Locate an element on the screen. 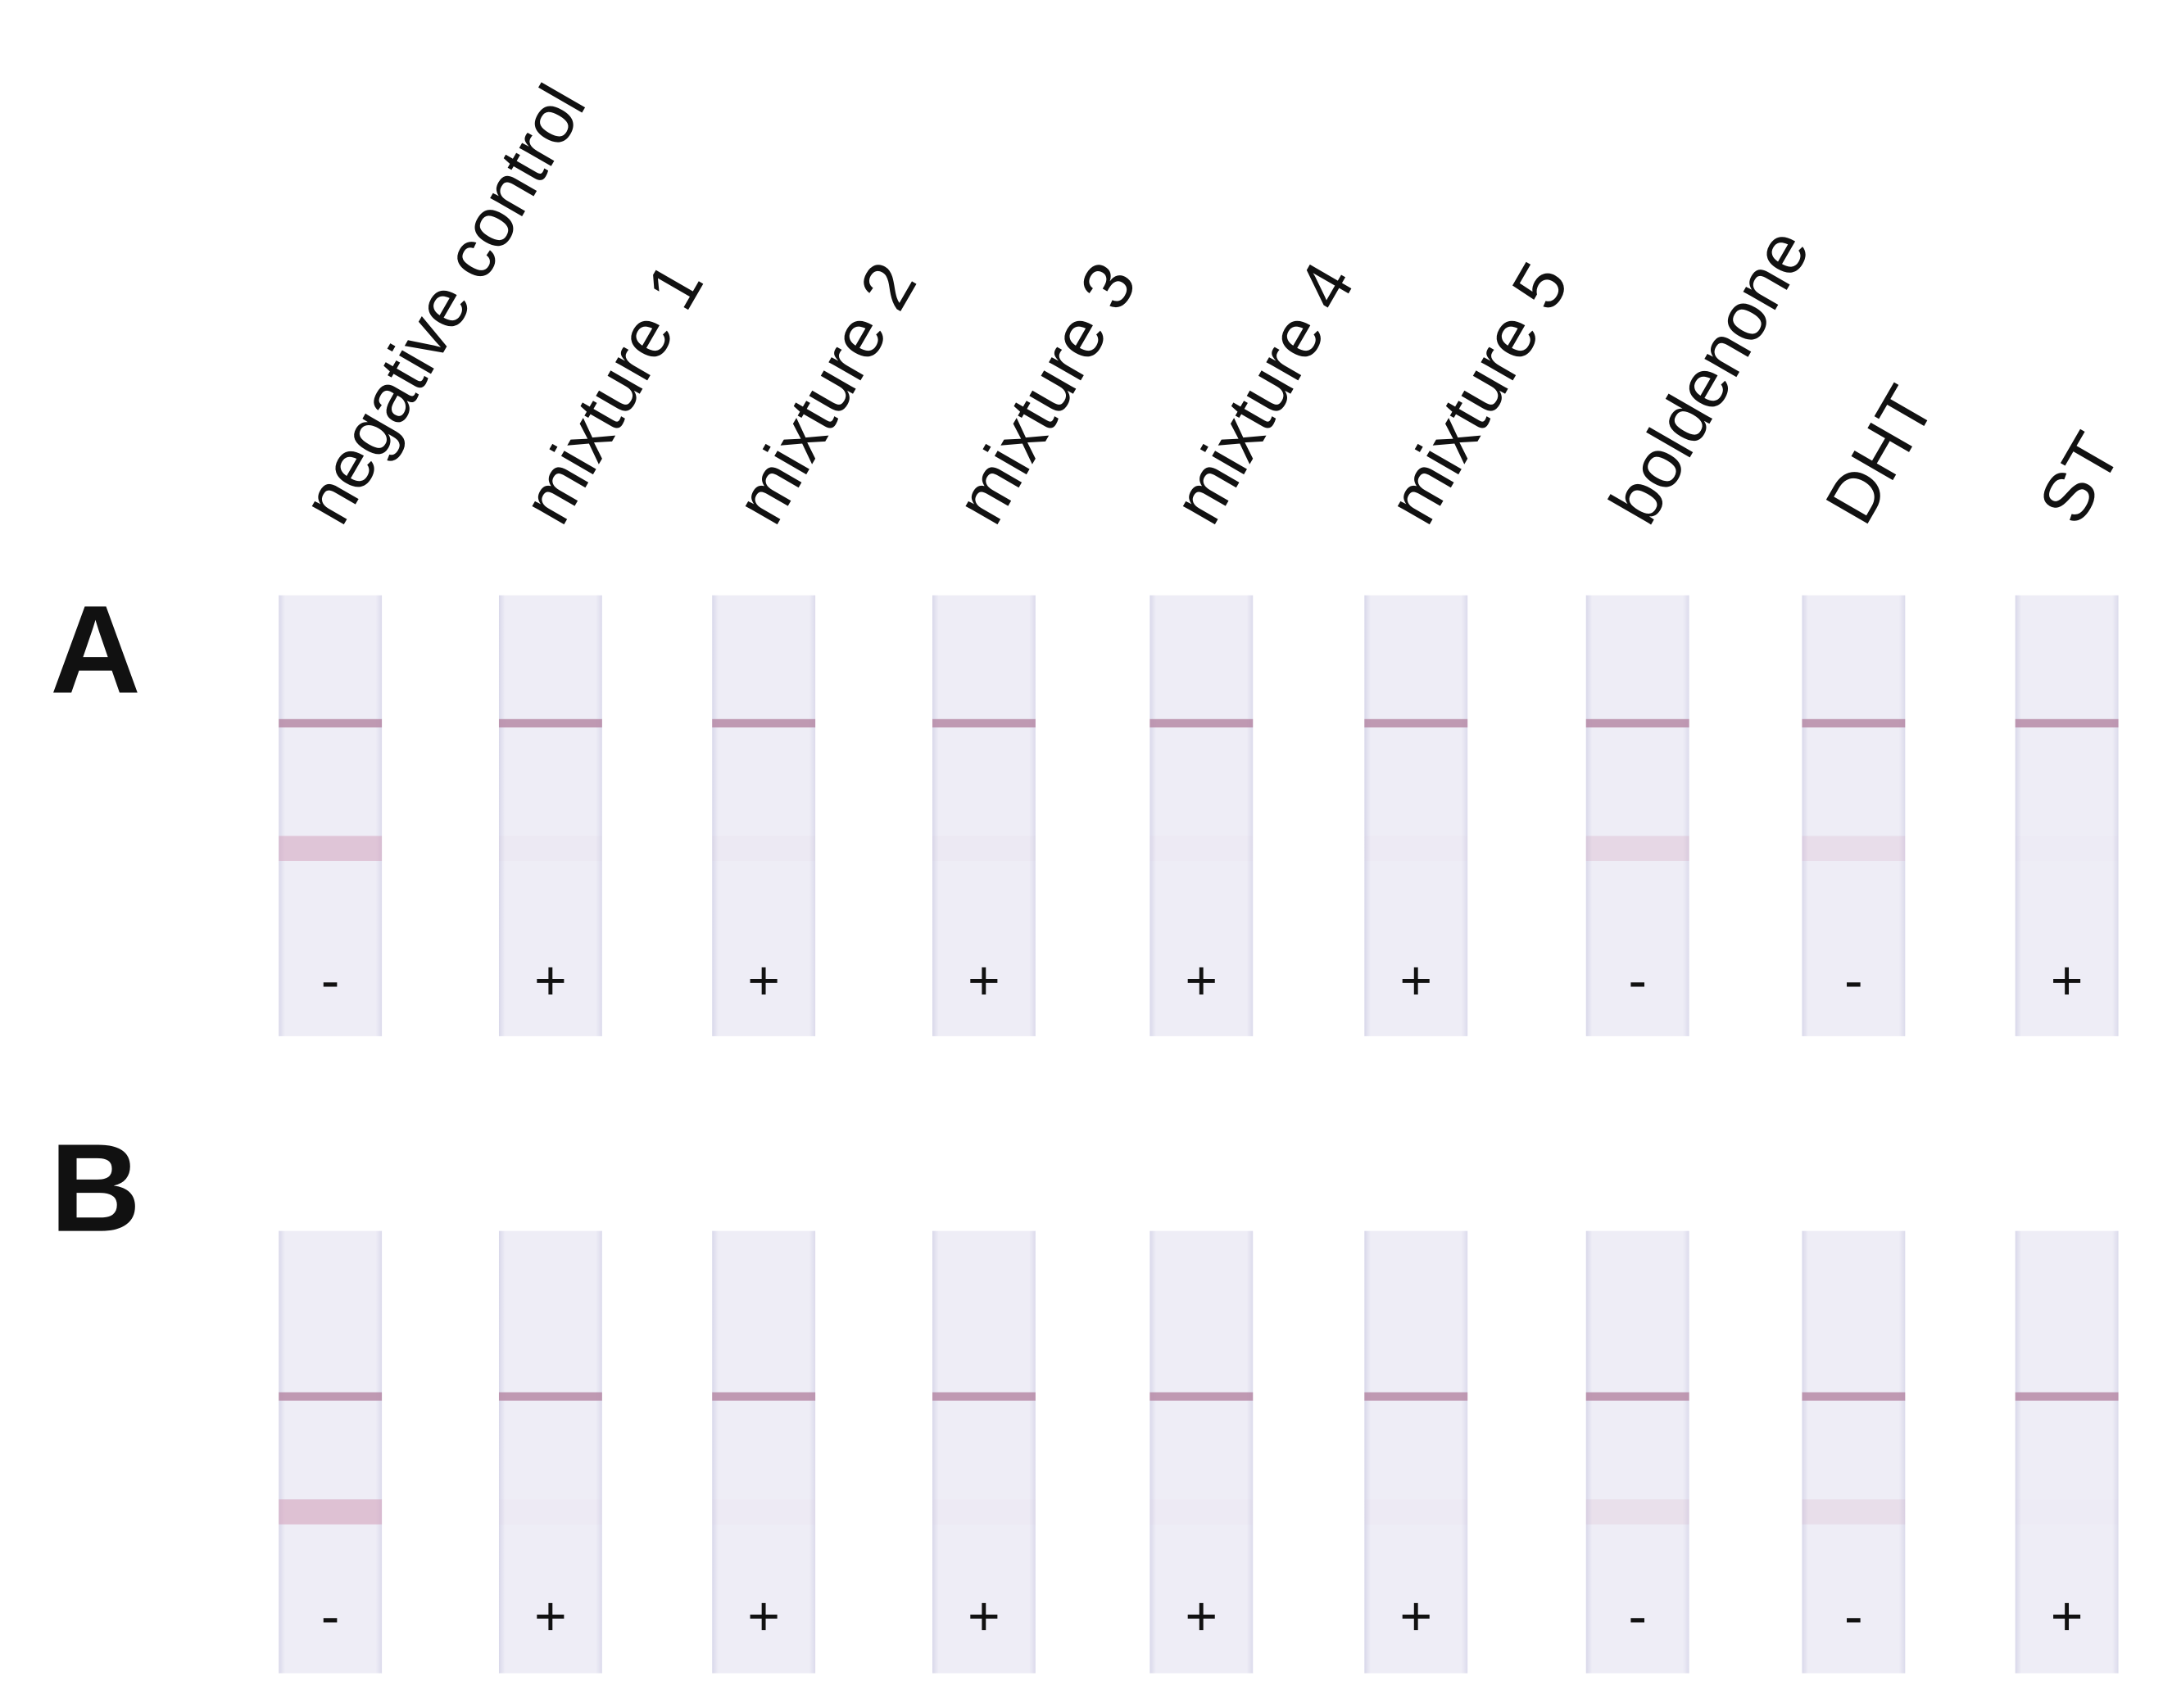 The image size is (2163, 1708). column-label: ST is located at coordinates (2080, 478).